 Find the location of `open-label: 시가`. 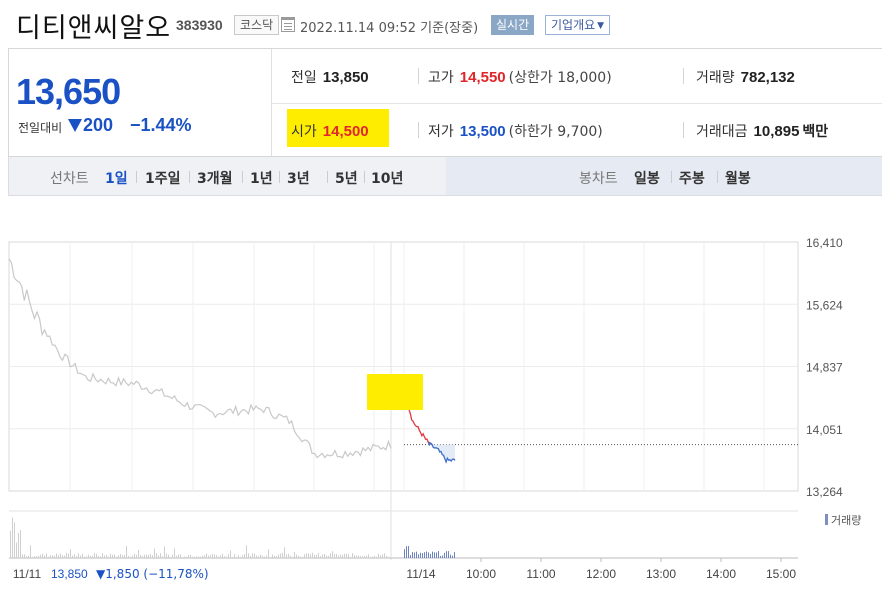

open-label: 시가 is located at coordinates (304, 132).